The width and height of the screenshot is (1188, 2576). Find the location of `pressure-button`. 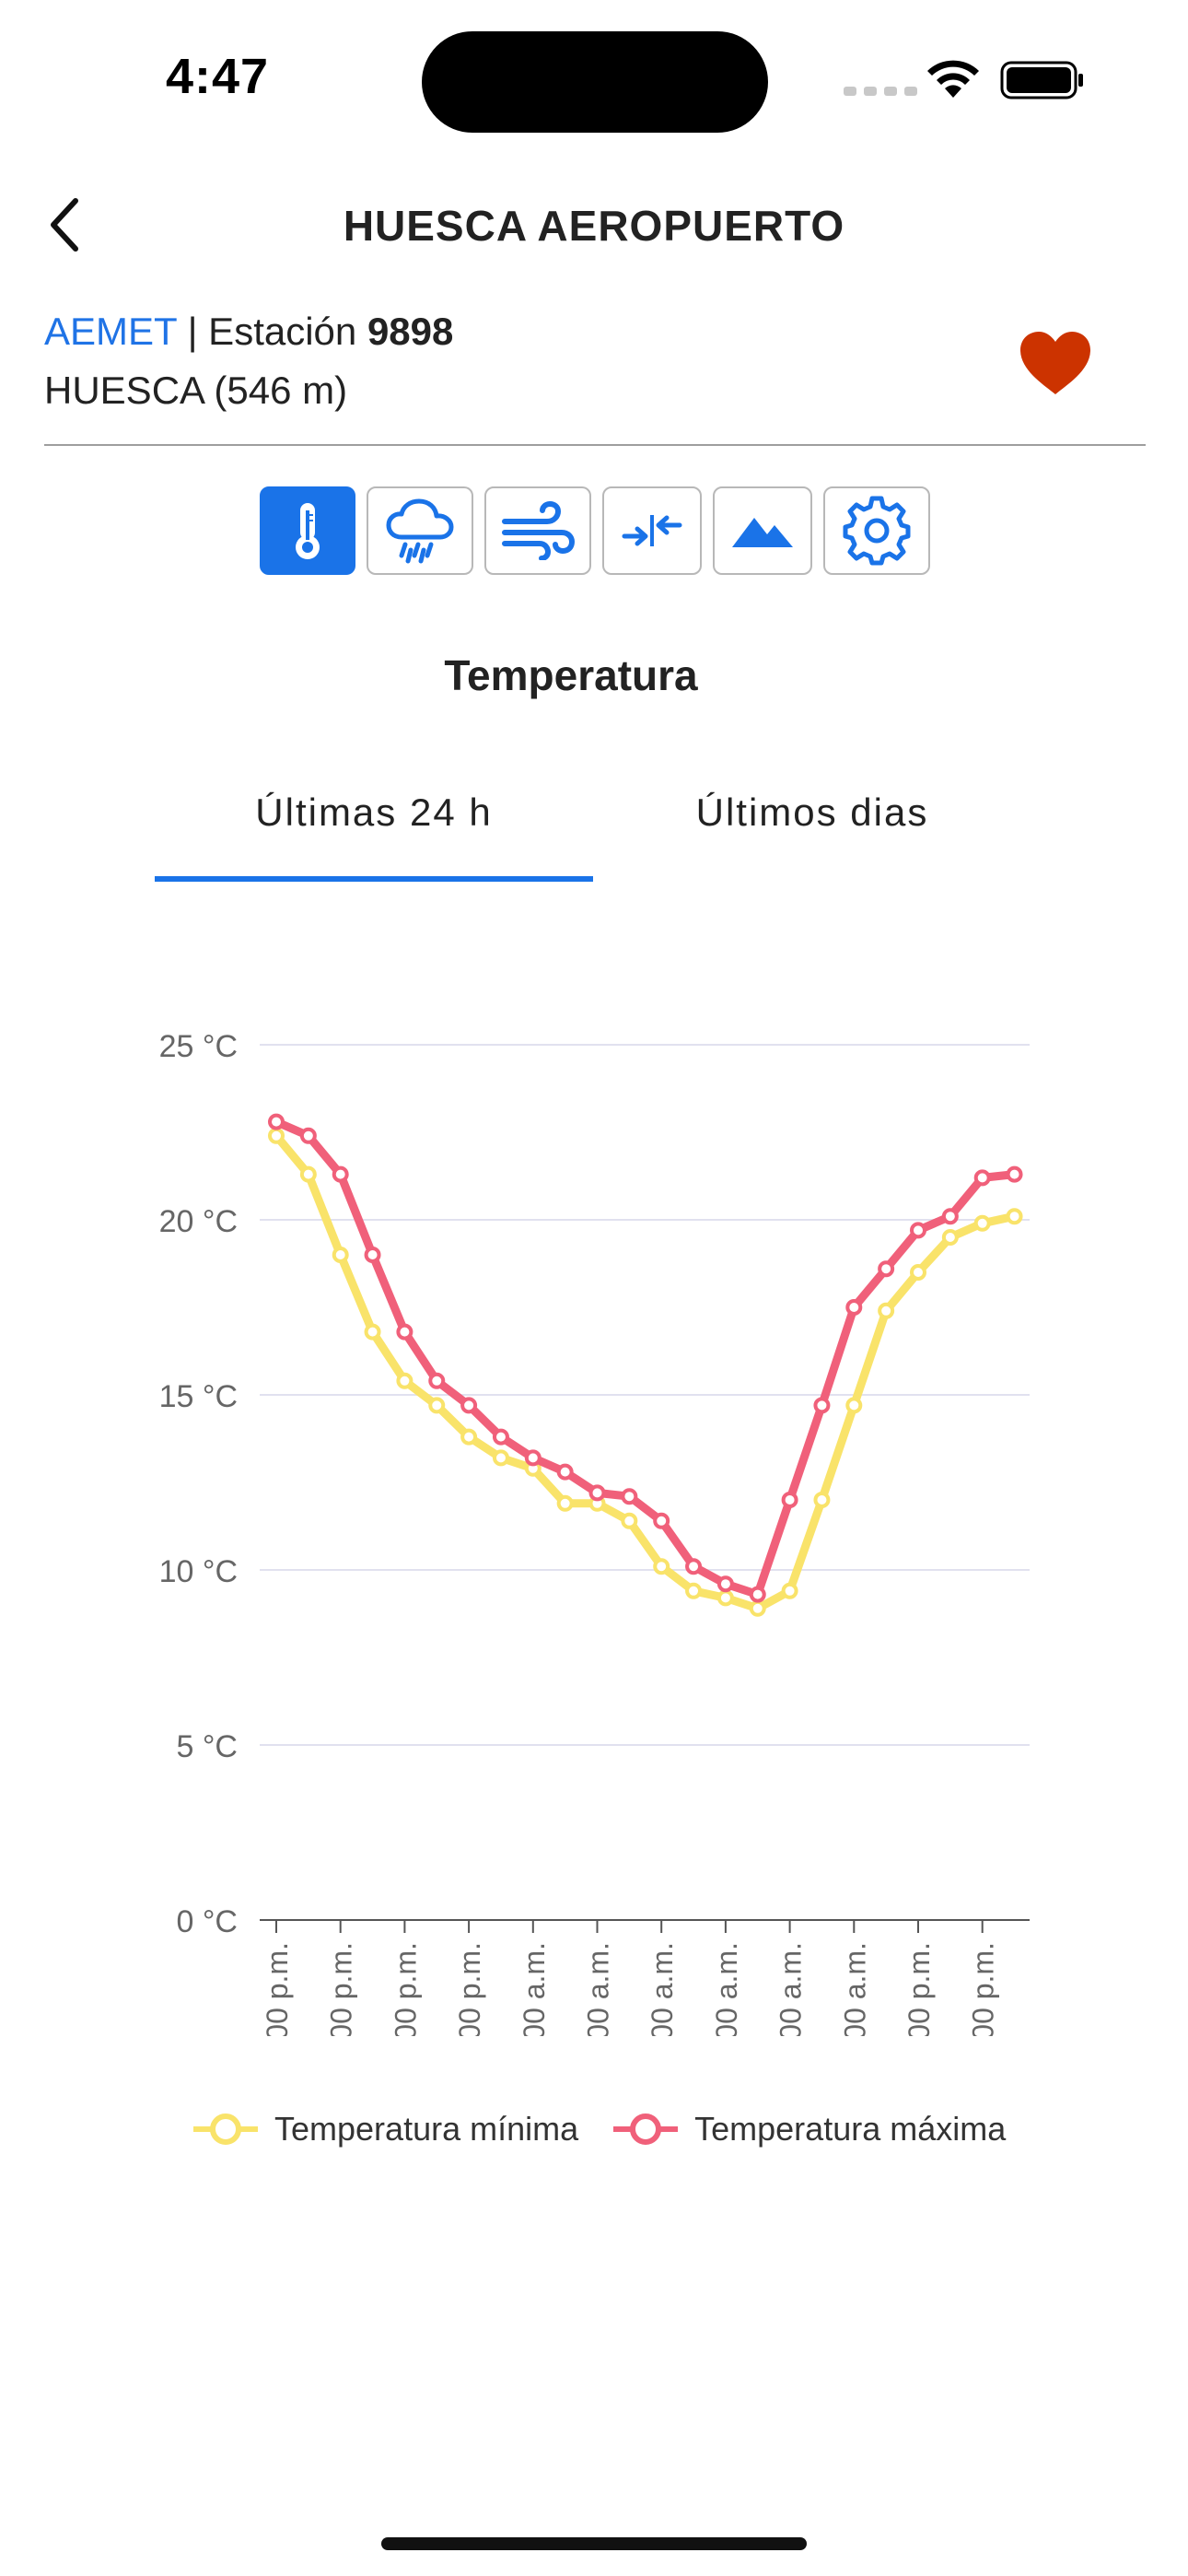

pressure-button is located at coordinates (652, 530).